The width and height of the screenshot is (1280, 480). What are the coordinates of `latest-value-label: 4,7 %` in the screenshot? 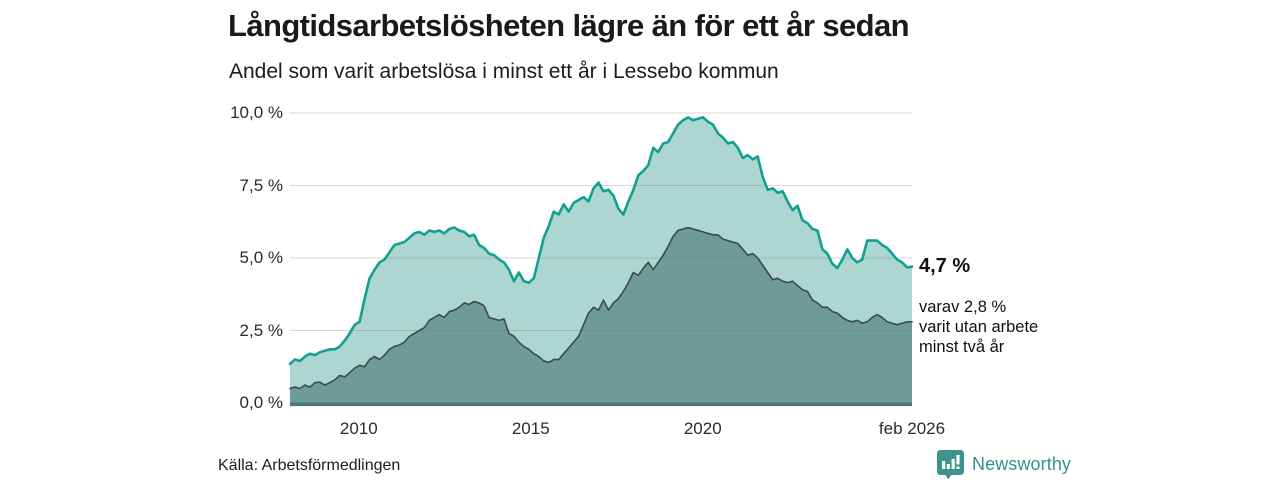 It's located at (945, 266).